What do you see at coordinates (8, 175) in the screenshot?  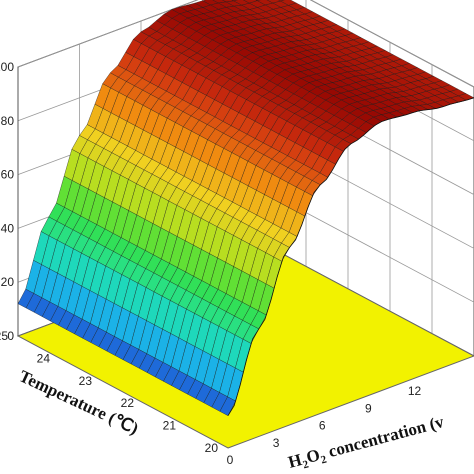 I see `z-tick-label: 60` at bounding box center [8, 175].